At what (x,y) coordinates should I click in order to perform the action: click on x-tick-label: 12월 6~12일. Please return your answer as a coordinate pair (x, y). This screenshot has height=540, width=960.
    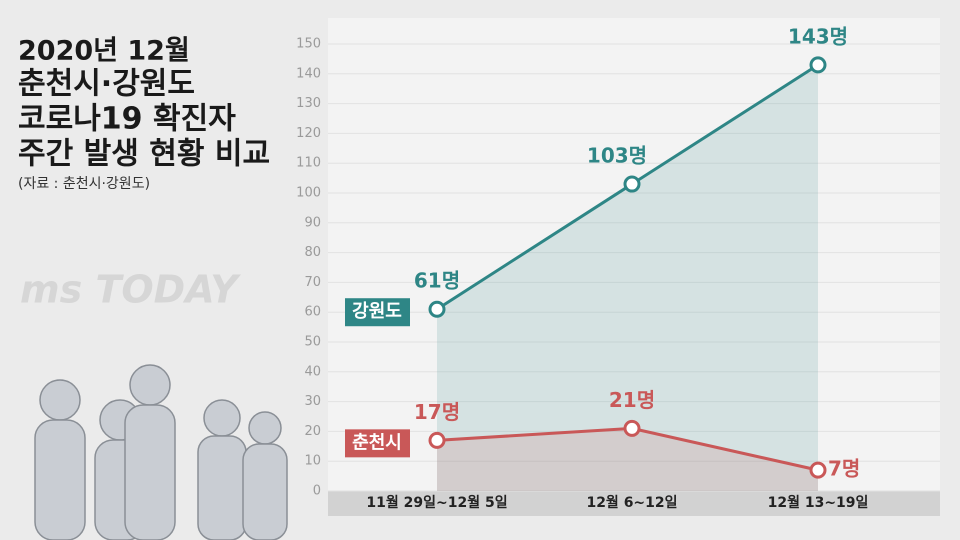
    Looking at the image, I should click on (631, 502).